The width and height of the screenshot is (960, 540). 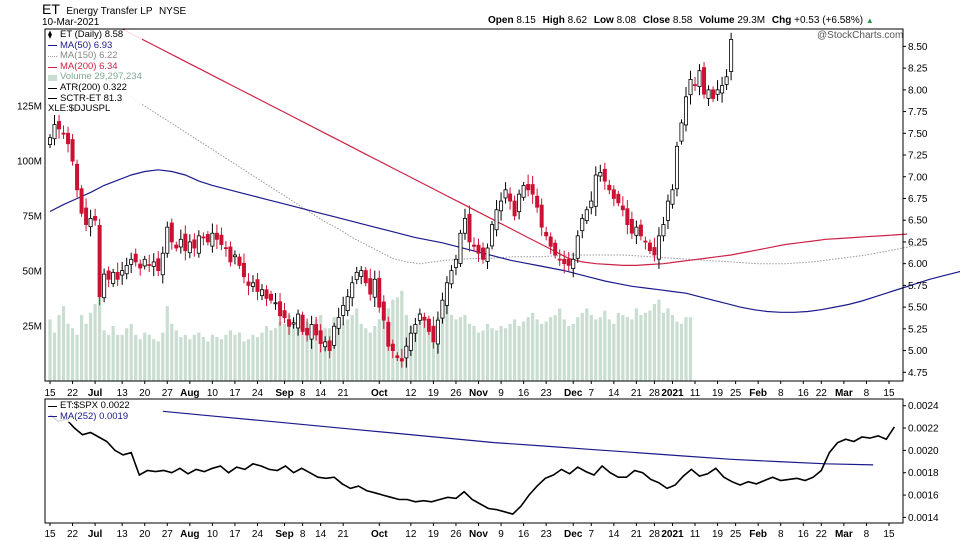 I want to click on volume-tick-label: 125M, so click(x=29, y=107).